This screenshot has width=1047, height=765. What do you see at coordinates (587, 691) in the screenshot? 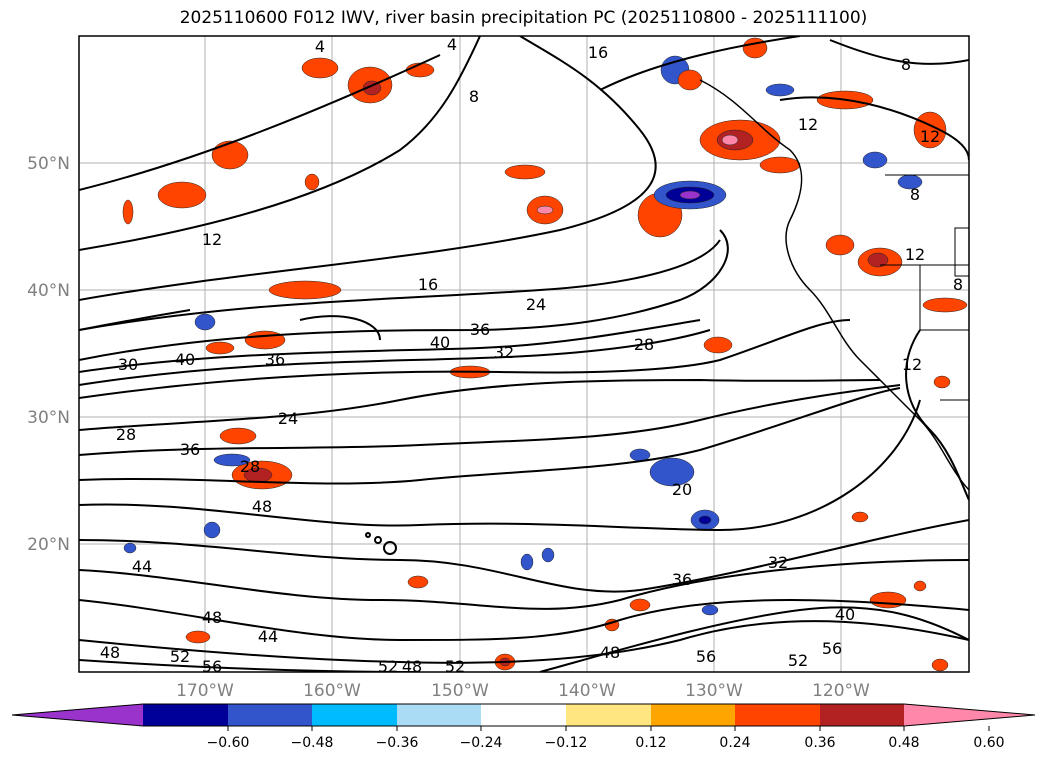
I see `svg-text: 140°W` at bounding box center [587, 691].